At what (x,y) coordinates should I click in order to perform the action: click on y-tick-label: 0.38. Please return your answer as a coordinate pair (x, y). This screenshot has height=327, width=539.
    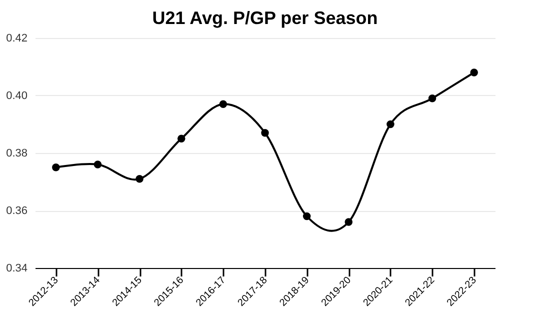
    Looking at the image, I should click on (17, 154).